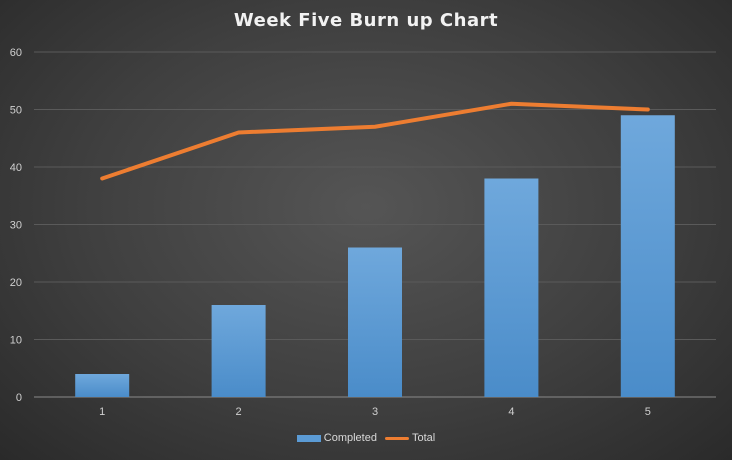  I want to click on legend-swatch-total, so click(396, 438).